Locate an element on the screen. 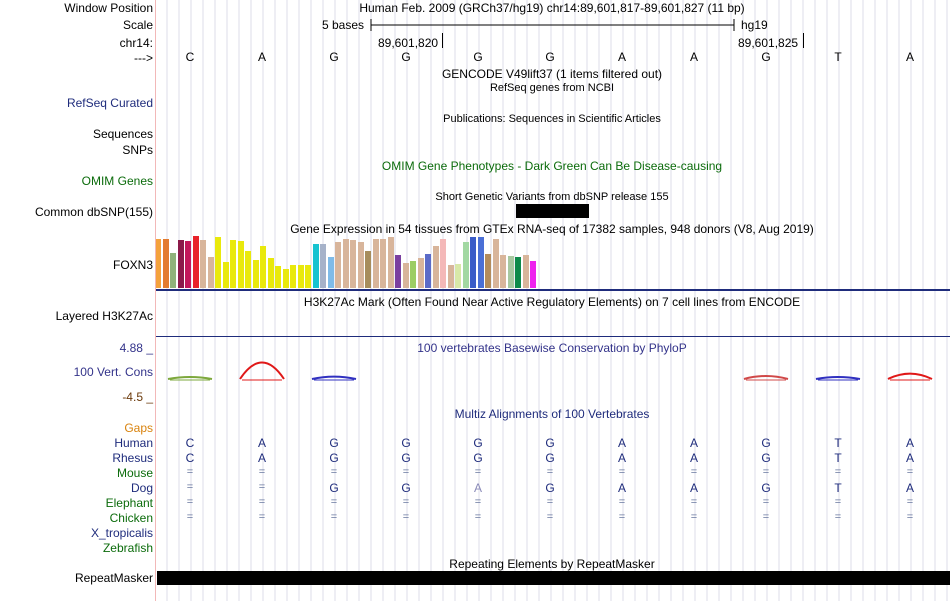  phylop-label: 100 Vert. Cons is located at coordinates (113, 372).